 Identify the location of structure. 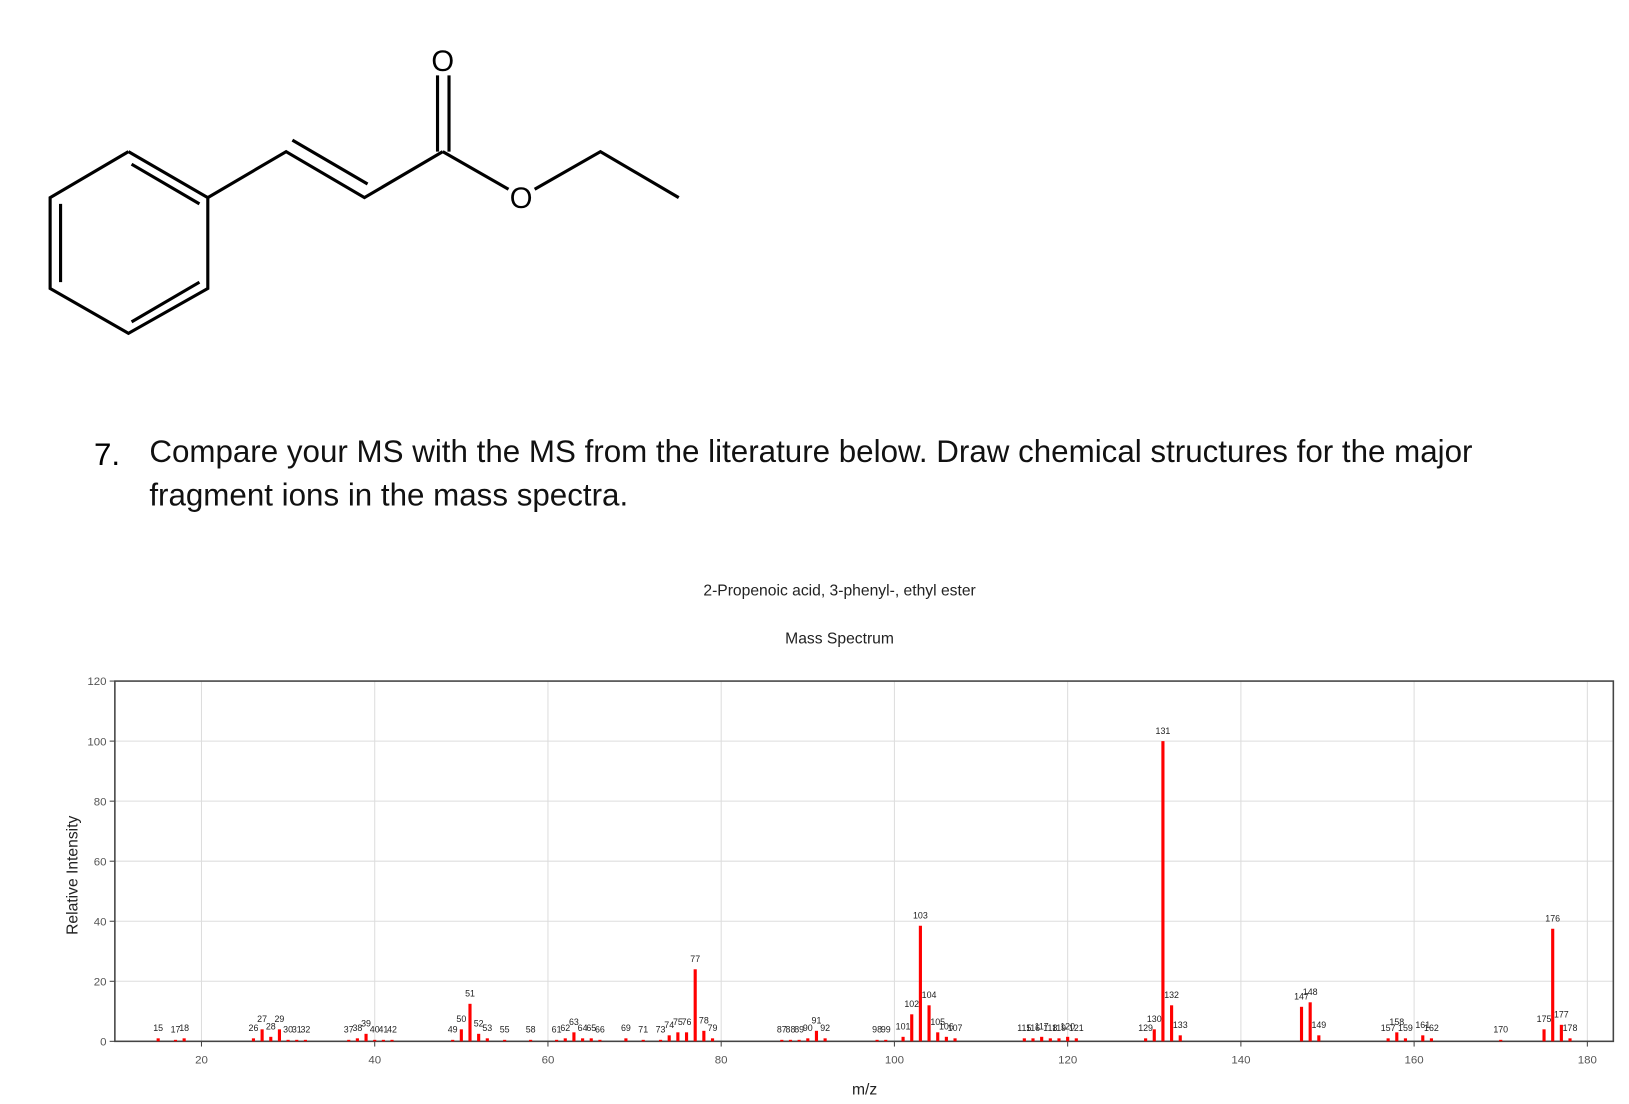
(364, 205).